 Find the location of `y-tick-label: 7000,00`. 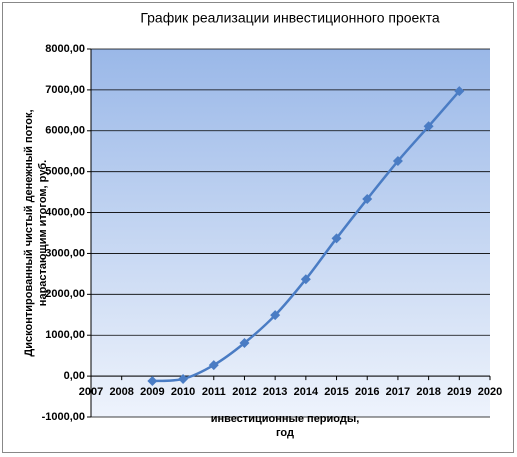

y-tick-label: 7000,00 is located at coordinates (65, 90).